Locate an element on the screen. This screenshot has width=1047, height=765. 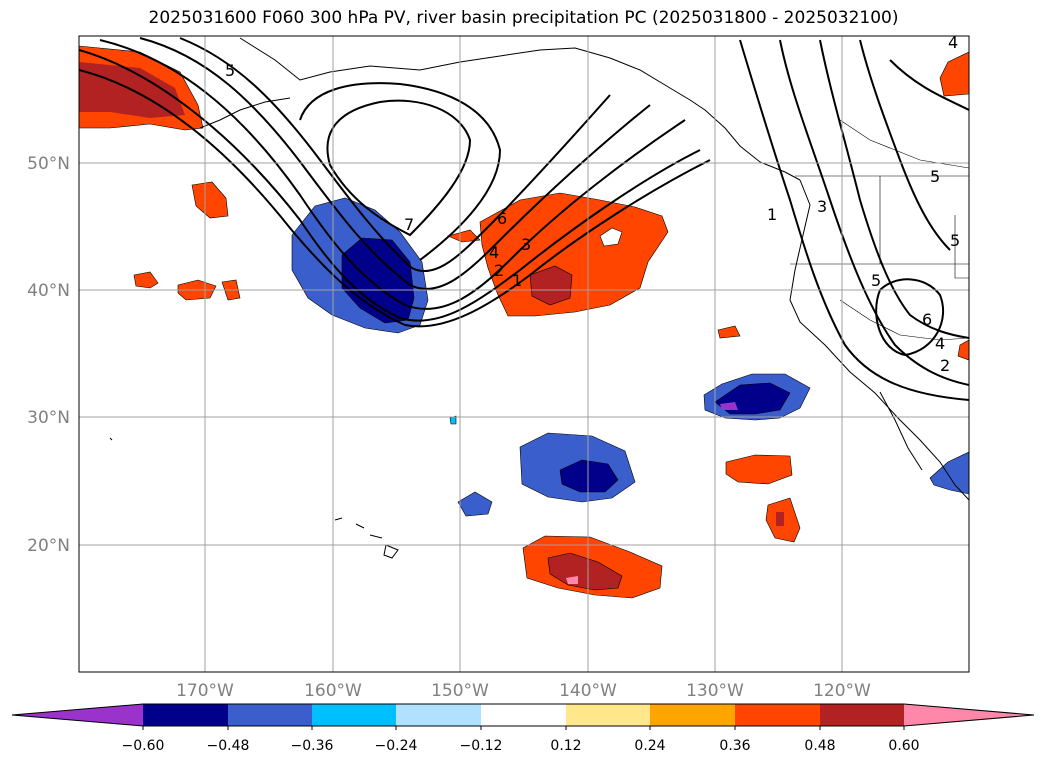
lon-label: 120°W is located at coordinates (842, 691).